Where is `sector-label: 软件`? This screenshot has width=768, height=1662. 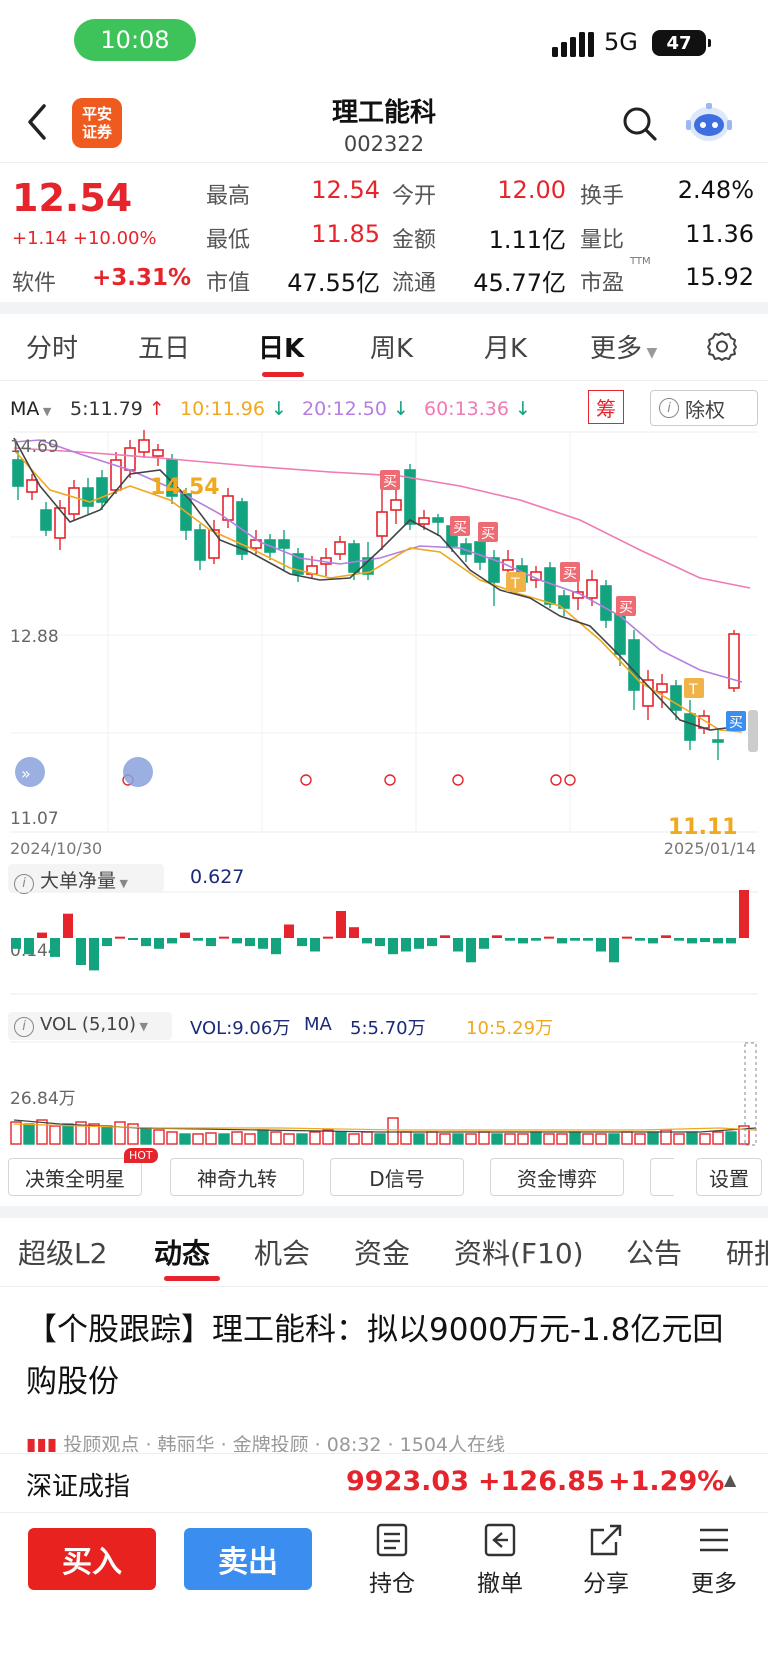 sector-label: 软件 is located at coordinates (34, 283).